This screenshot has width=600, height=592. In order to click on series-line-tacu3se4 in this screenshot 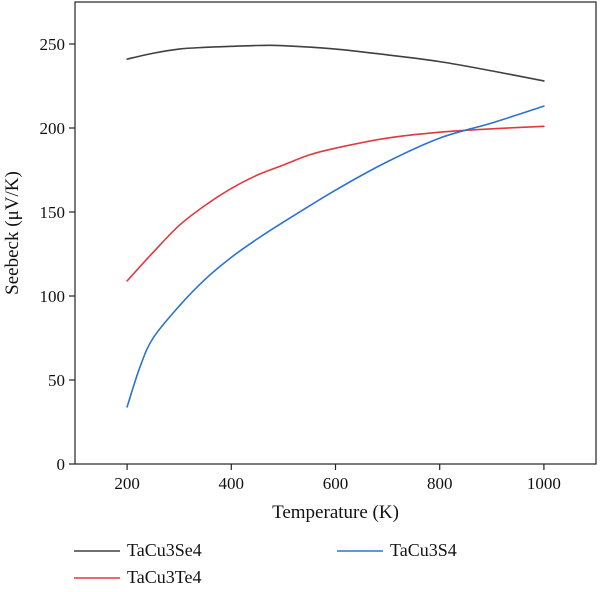, I will do `click(335, 63)`.